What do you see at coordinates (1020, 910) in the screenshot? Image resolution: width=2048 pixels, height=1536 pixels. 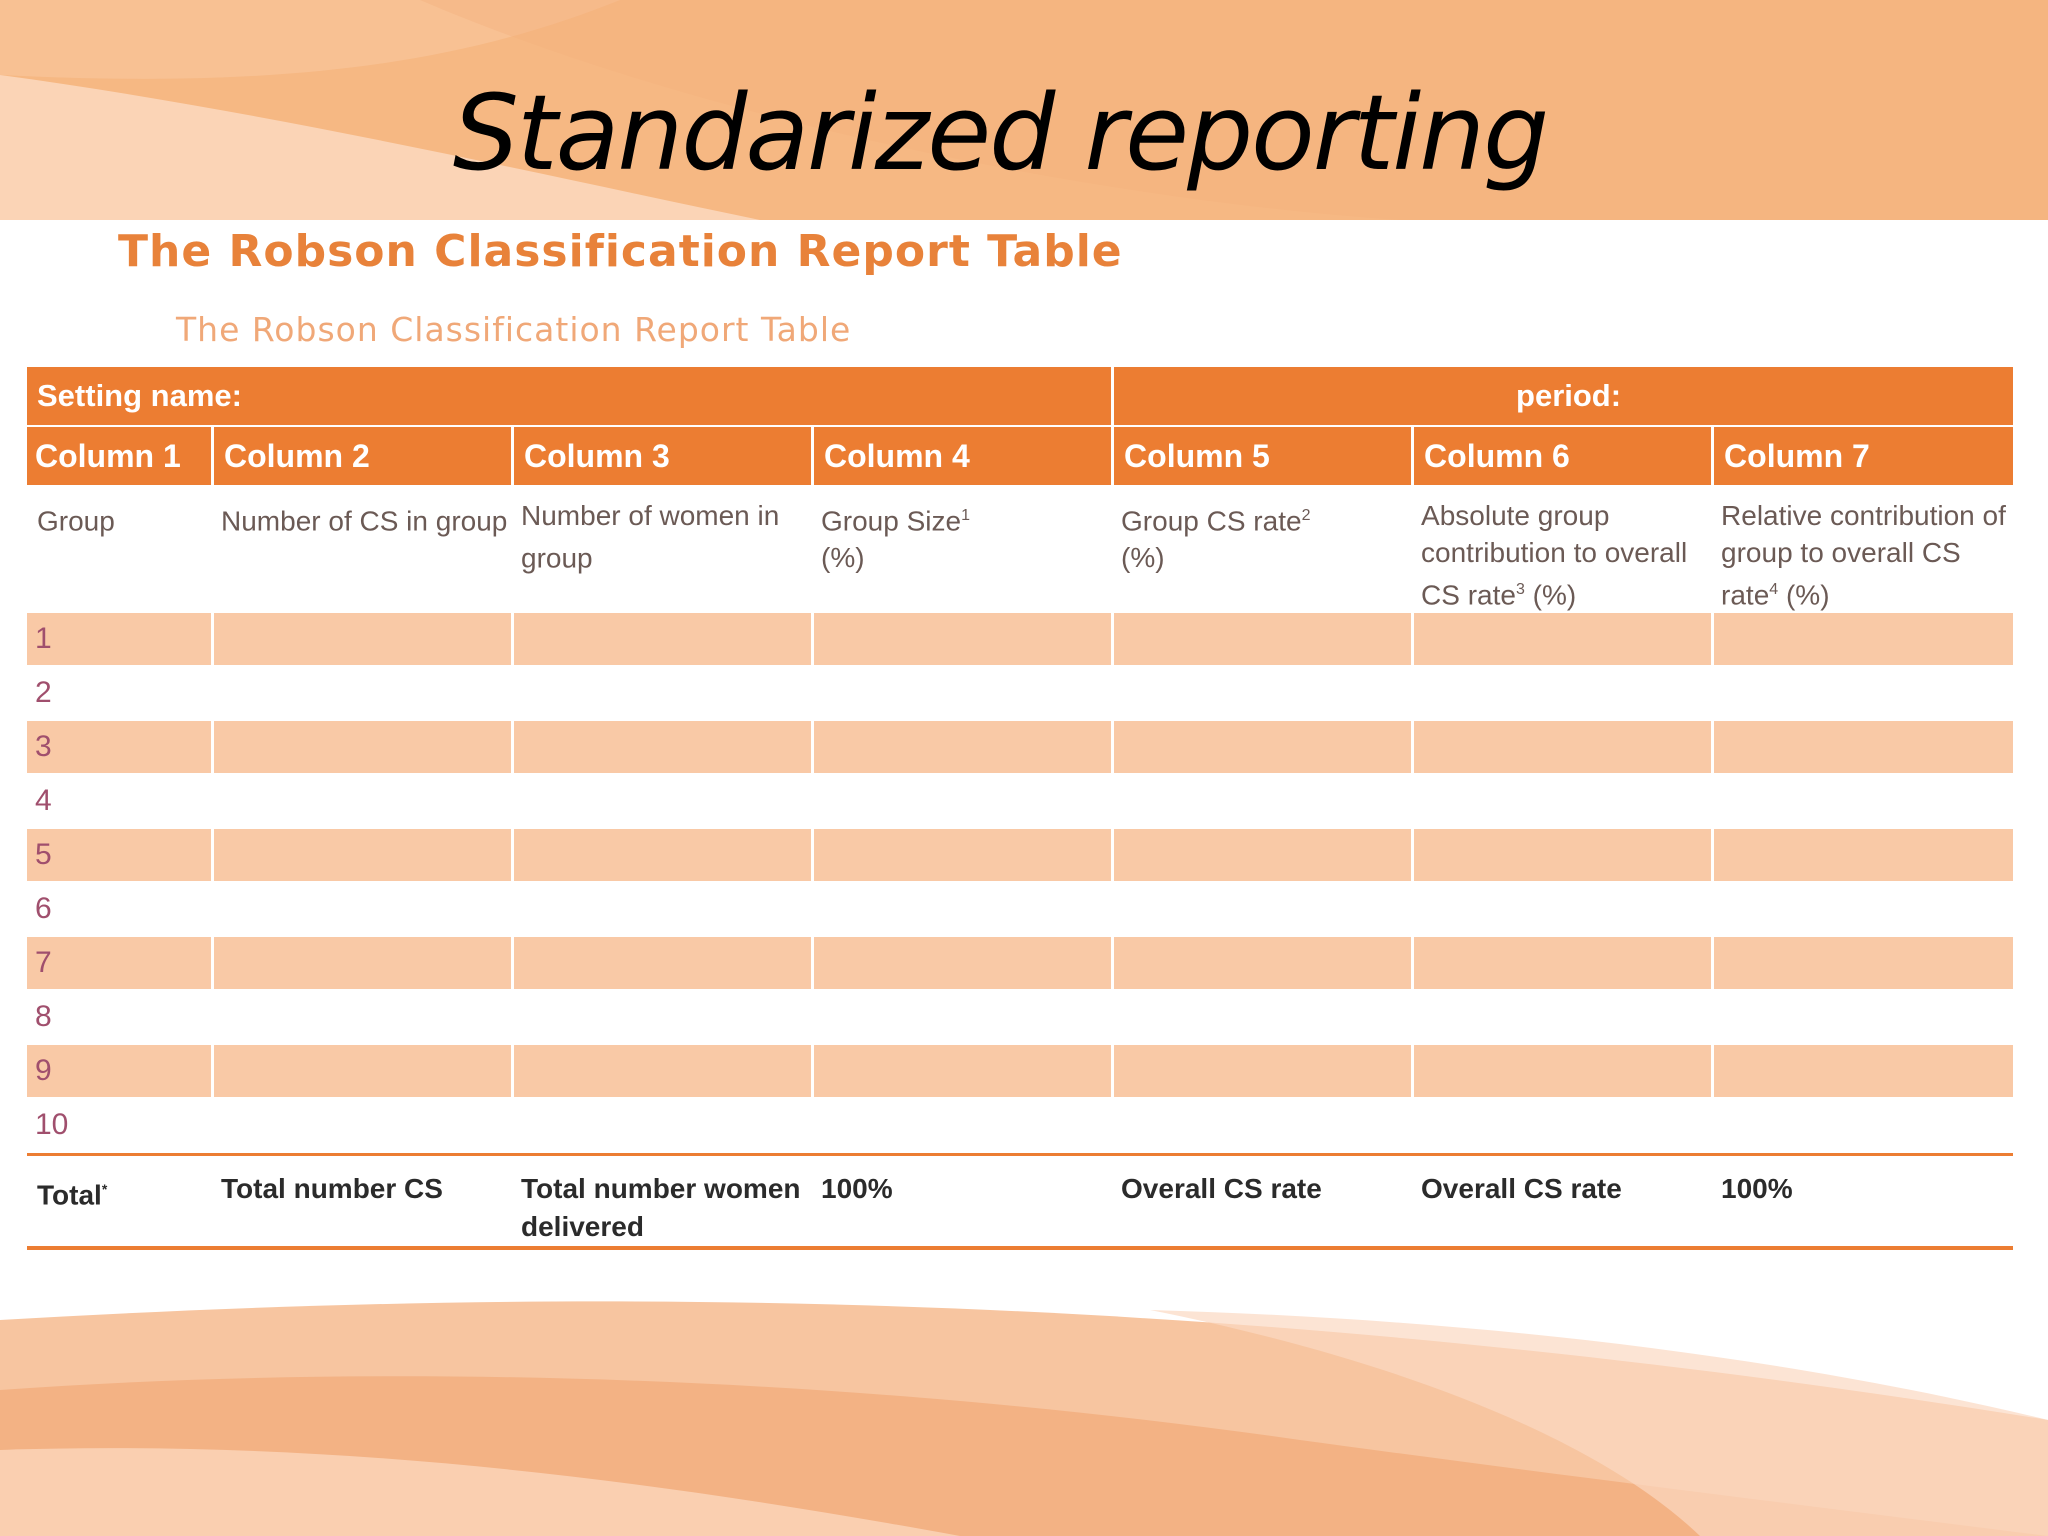 I see `table-row: 6` at bounding box center [1020, 910].